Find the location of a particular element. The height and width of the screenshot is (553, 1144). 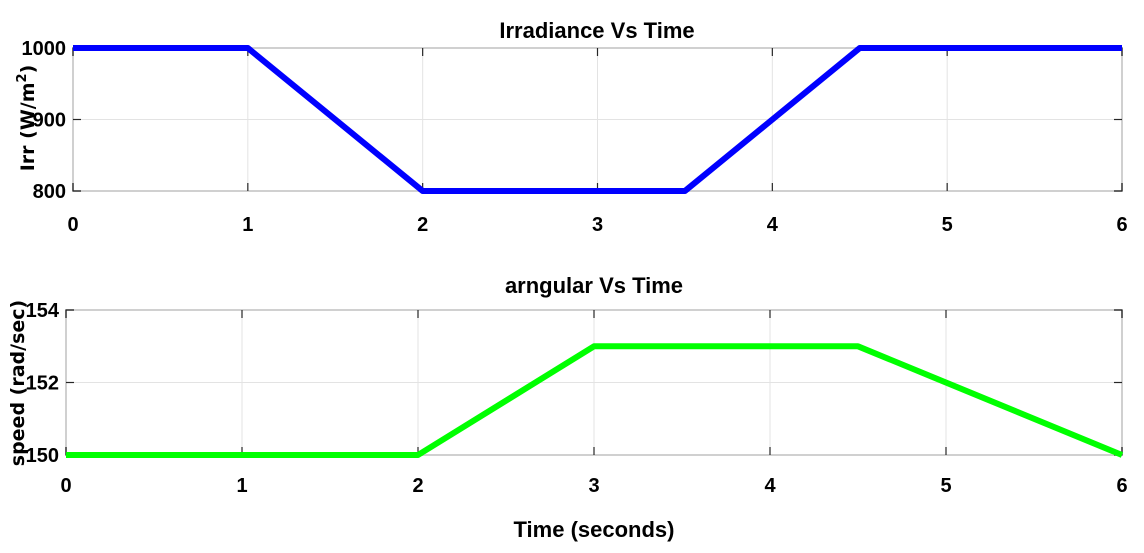

x-axis-label: Time (seconds) is located at coordinates (594, 529).